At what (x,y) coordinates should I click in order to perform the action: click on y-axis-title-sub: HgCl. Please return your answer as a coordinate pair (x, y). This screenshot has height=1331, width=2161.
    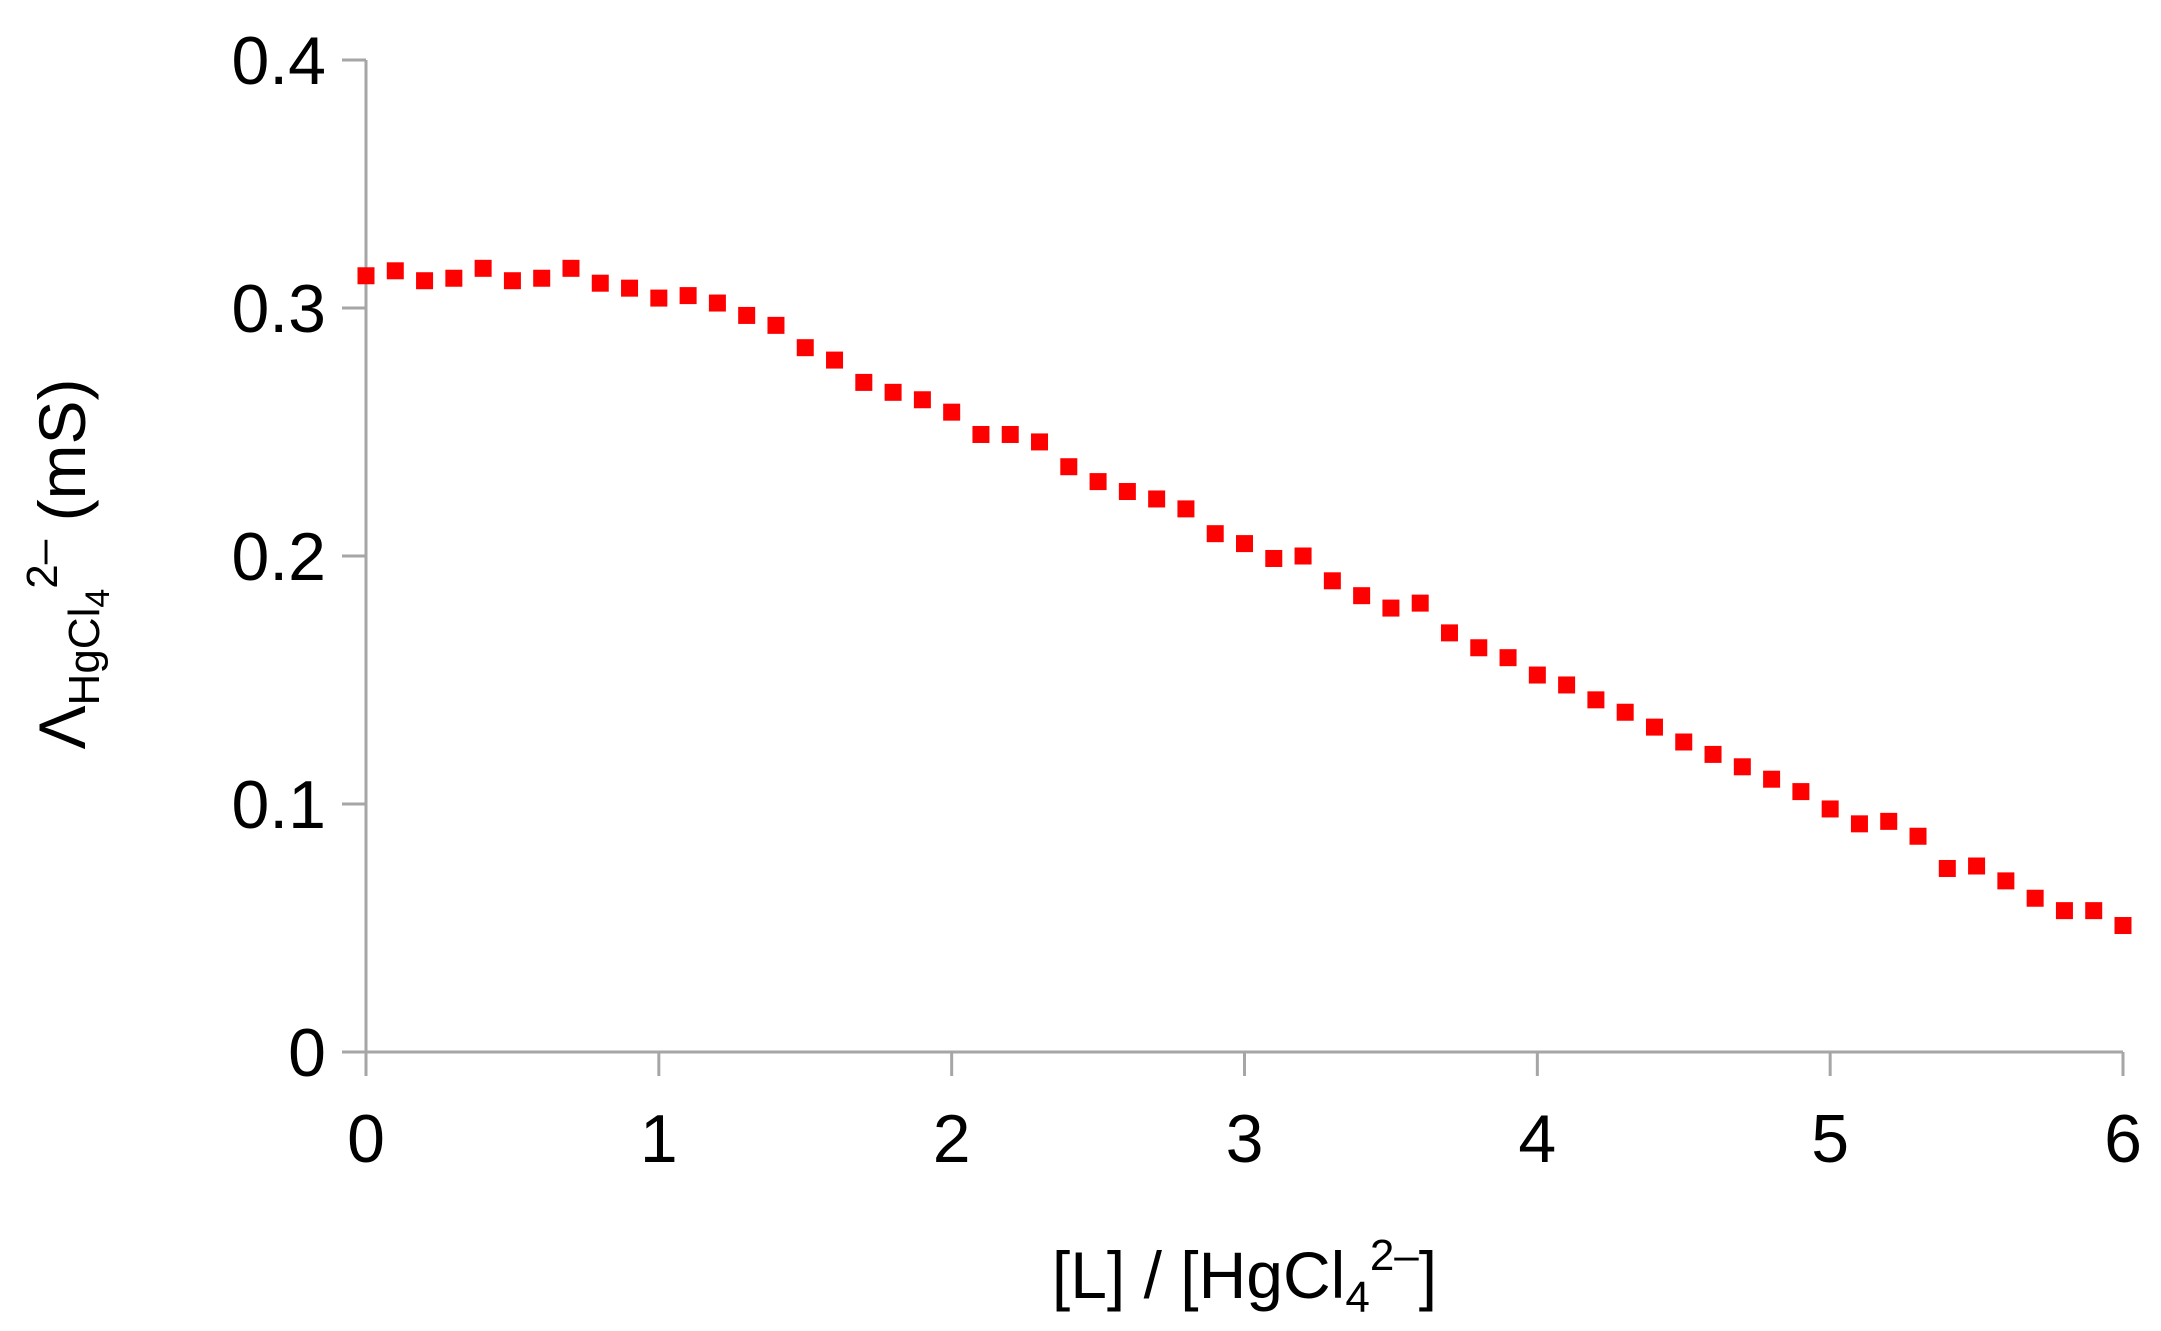
    Looking at the image, I should click on (84, 657).